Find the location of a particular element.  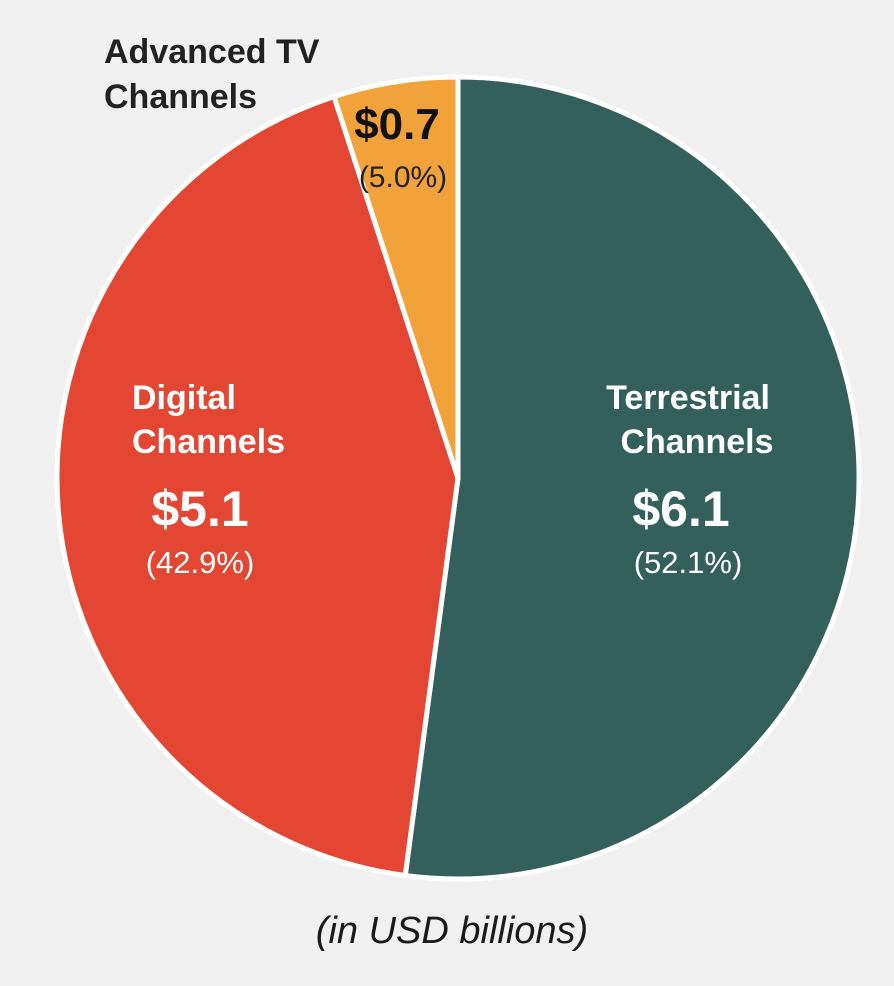

advanced-tv-label-line-2: Channels is located at coordinates (180, 97).